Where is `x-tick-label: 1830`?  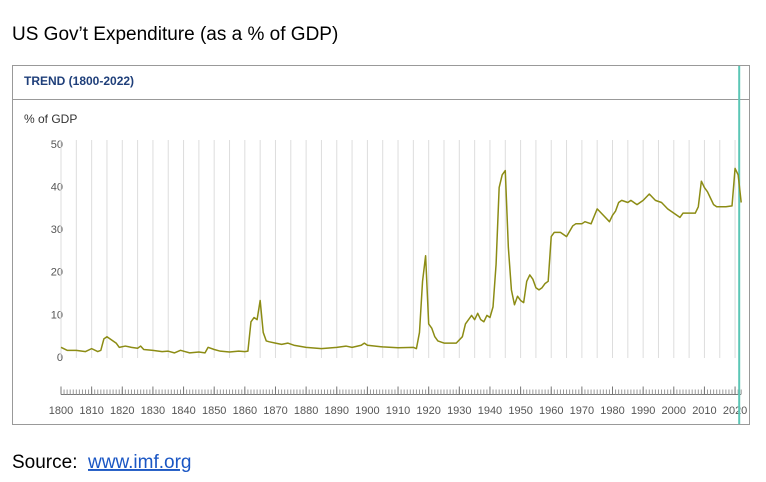 x-tick-label: 1830 is located at coordinates (153, 411).